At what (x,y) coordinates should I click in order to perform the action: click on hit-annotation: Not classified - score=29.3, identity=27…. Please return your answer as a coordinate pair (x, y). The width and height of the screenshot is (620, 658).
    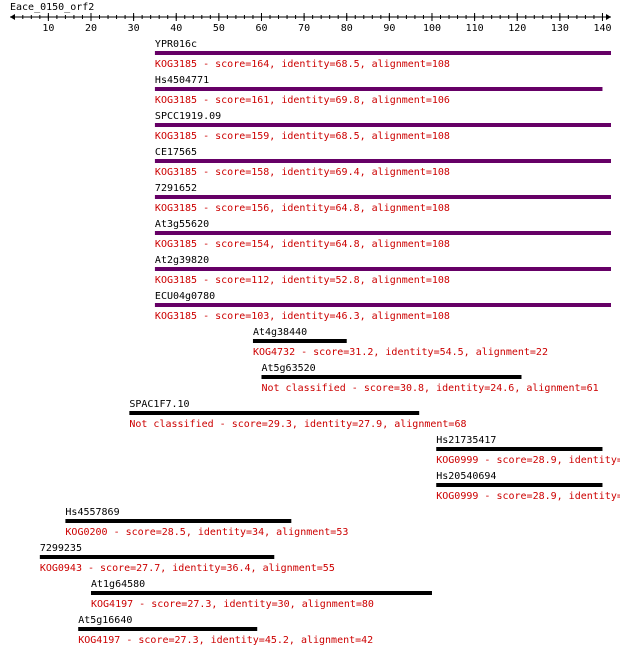
    Looking at the image, I should click on (297, 424).